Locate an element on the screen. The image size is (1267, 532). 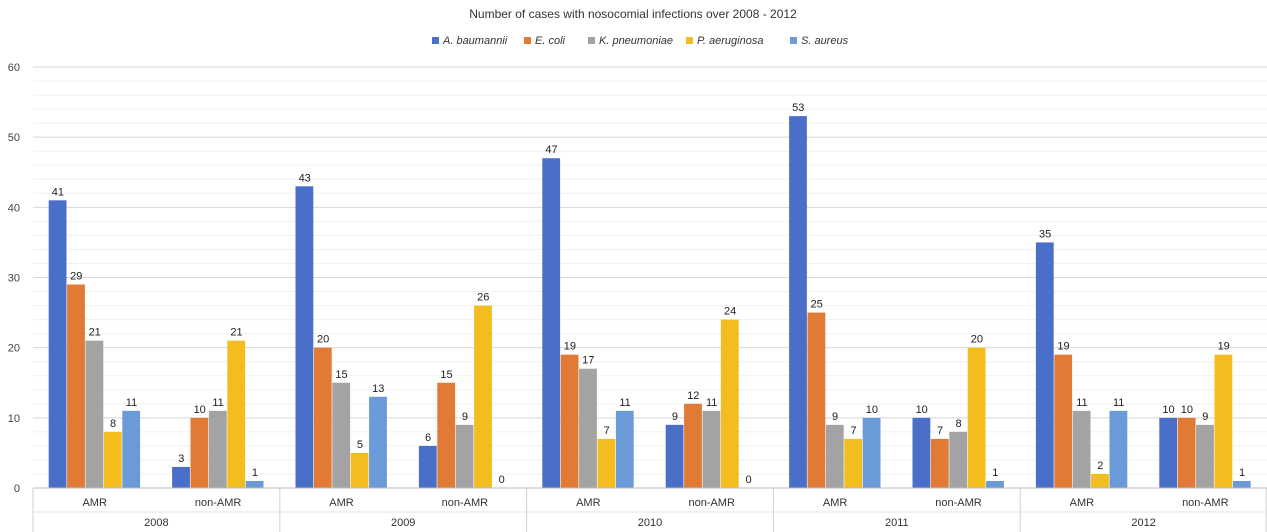
y-tick-label: 40 is located at coordinates (14, 208).